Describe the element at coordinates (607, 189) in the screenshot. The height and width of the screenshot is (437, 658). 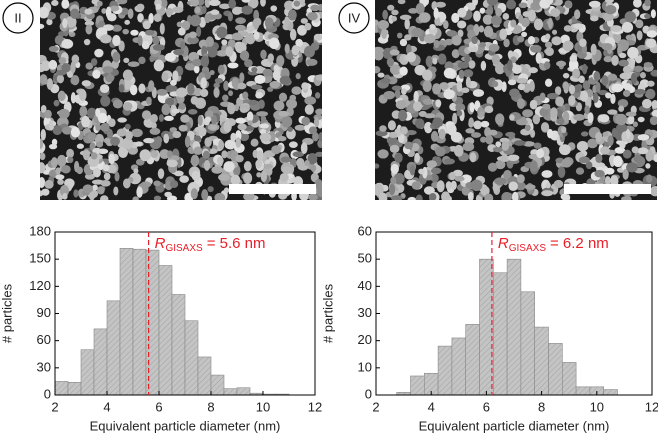
I see `scale-bar` at that location.